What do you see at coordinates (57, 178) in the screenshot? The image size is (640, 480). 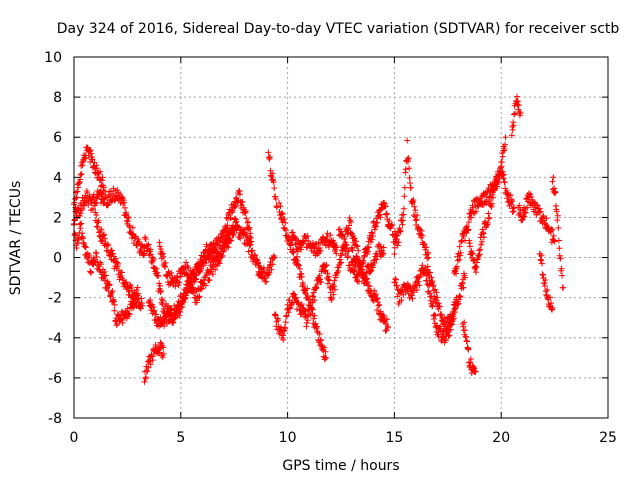 I see `y-tick-label: 4` at bounding box center [57, 178].